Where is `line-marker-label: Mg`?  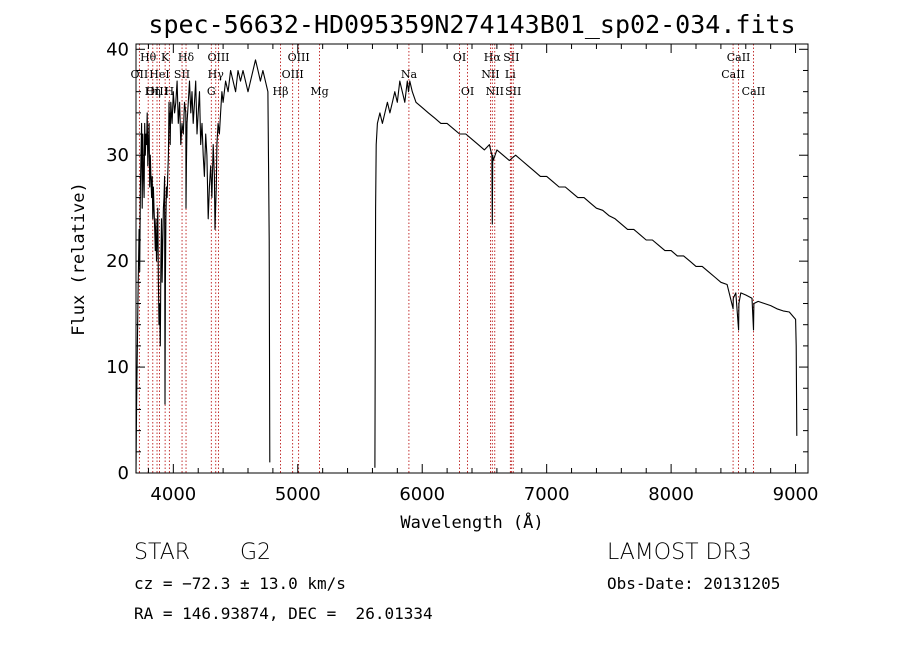
line-marker-label: Mg is located at coordinates (319, 91).